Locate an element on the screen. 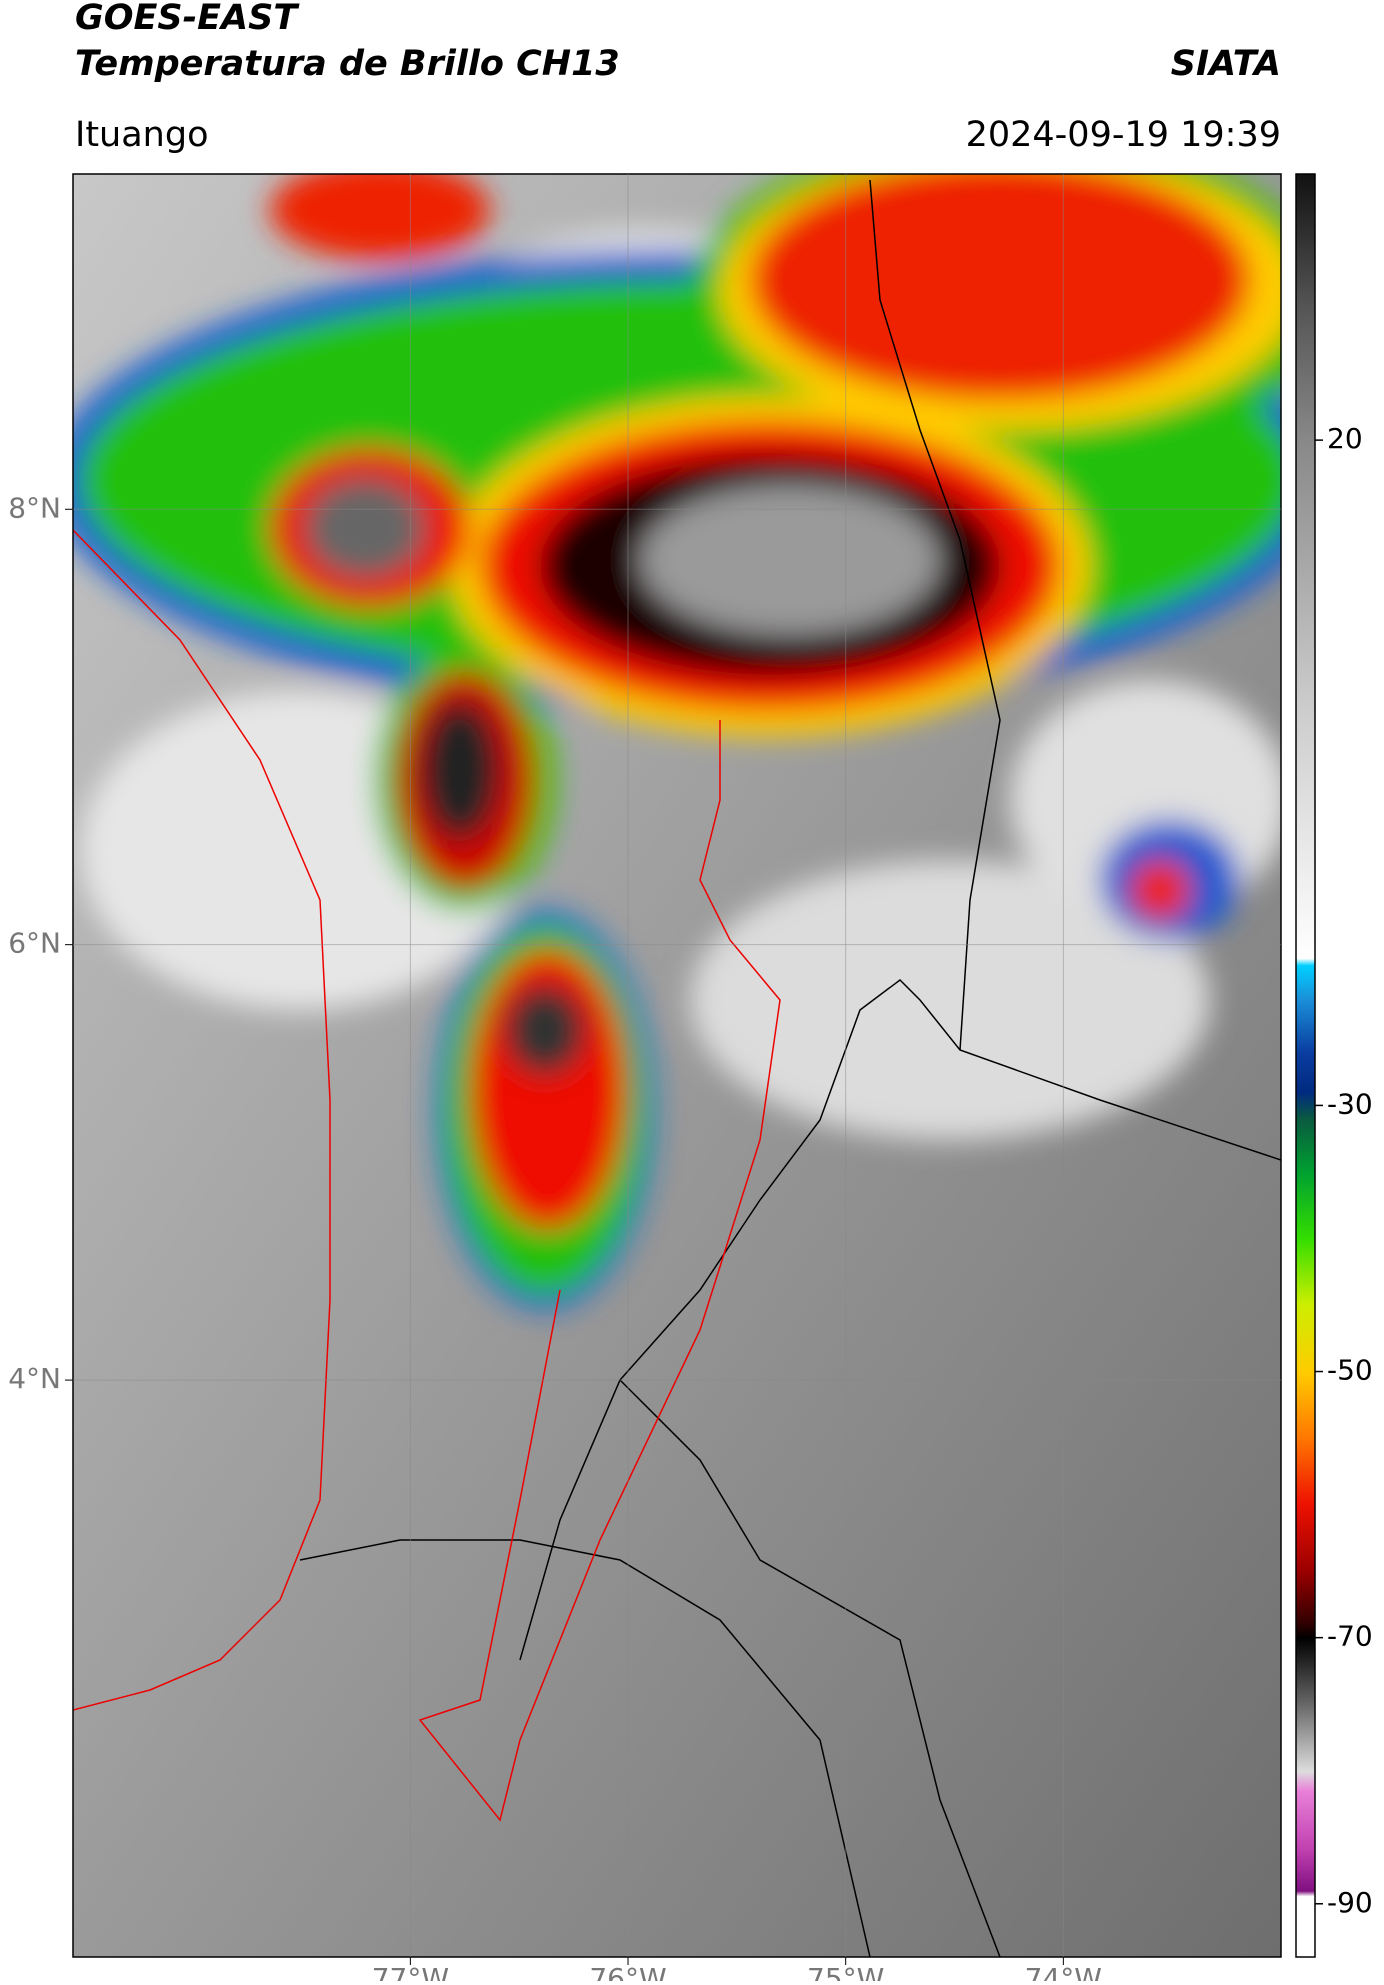 The image size is (1384, 1985). title: GOES-EAST is located at coordinates (187, 19).